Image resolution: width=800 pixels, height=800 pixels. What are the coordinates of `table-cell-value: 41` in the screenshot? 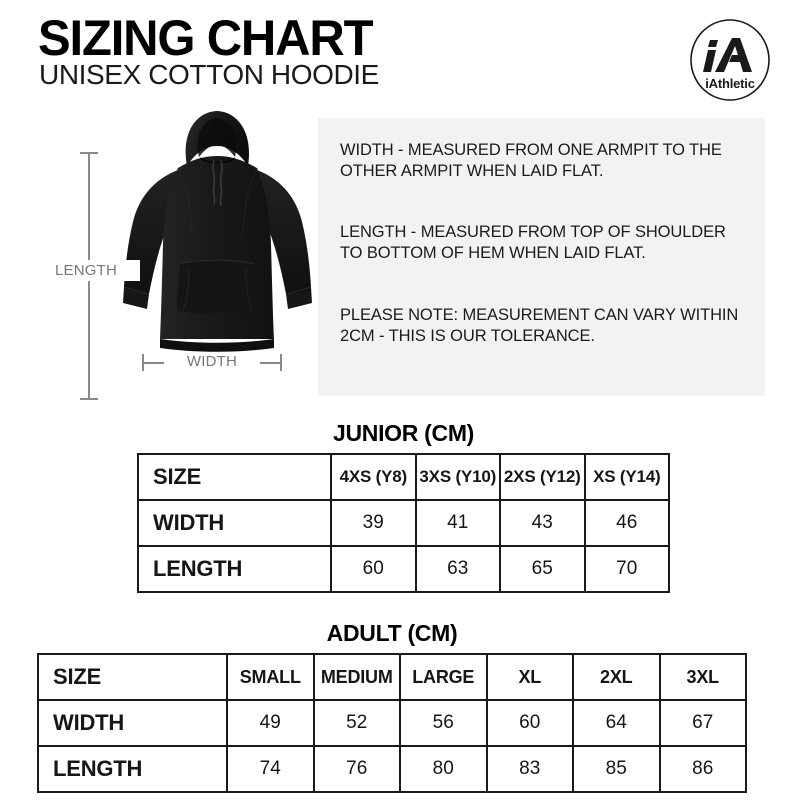 It's located at (457, 523).